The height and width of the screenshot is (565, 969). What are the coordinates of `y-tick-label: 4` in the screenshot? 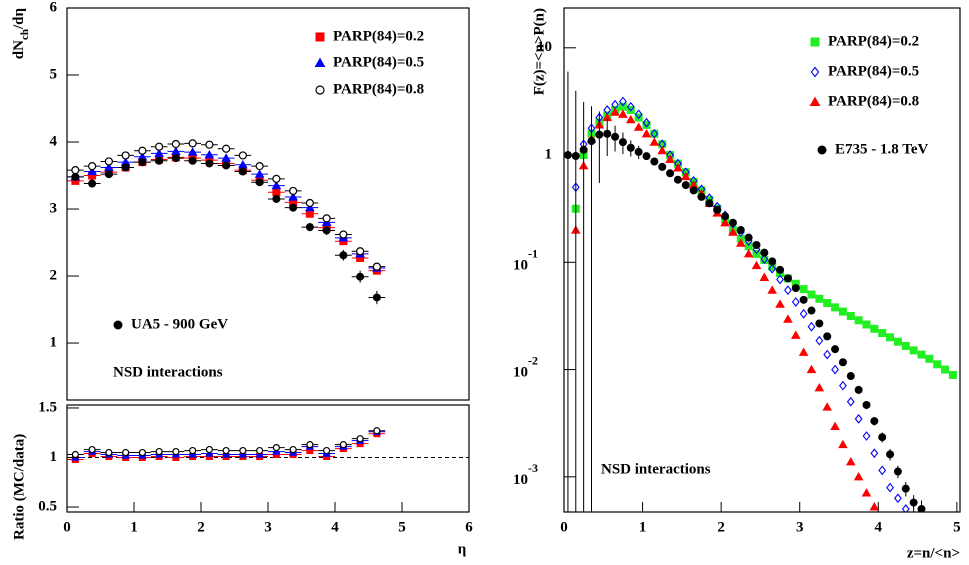 It's located at (54, 141).